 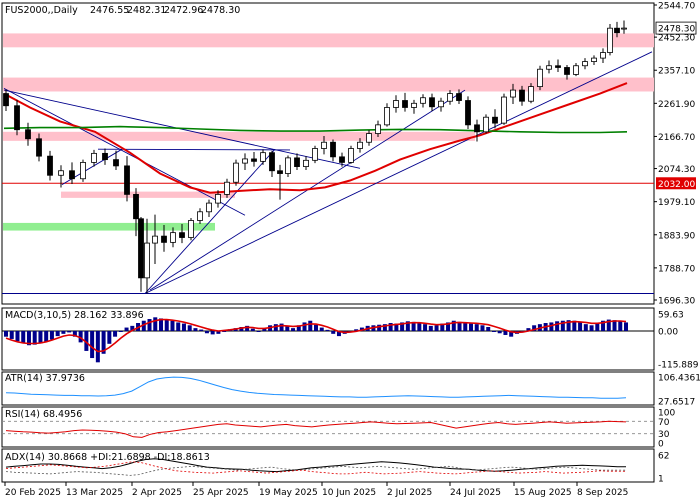 I want to click on resistance-zone-top, so click(x=328, y=40).